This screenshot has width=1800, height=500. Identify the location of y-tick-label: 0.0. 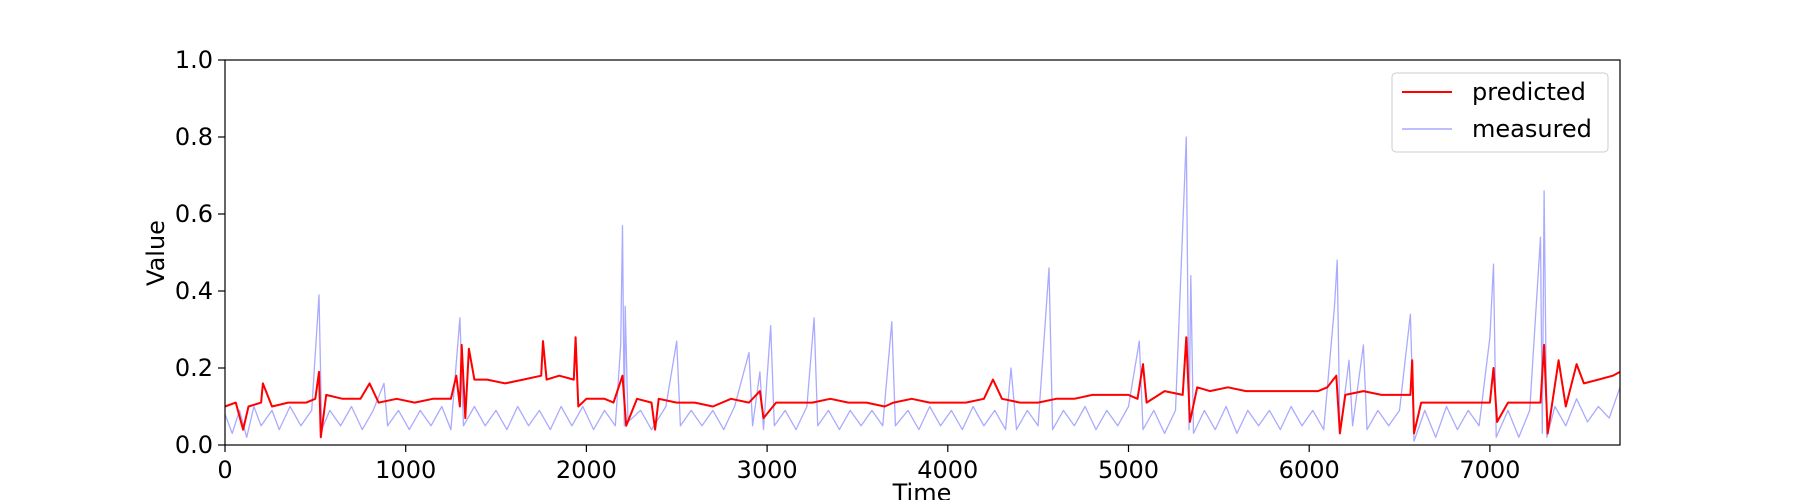
(194, 445).